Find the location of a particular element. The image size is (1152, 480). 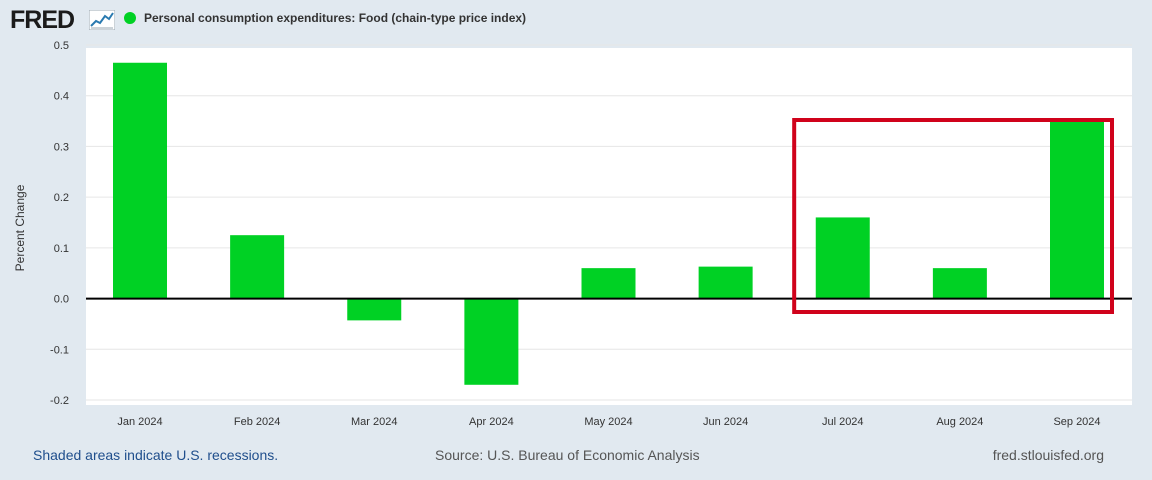

x-tick-label: May 2024 is located at coordinates (608, 422).